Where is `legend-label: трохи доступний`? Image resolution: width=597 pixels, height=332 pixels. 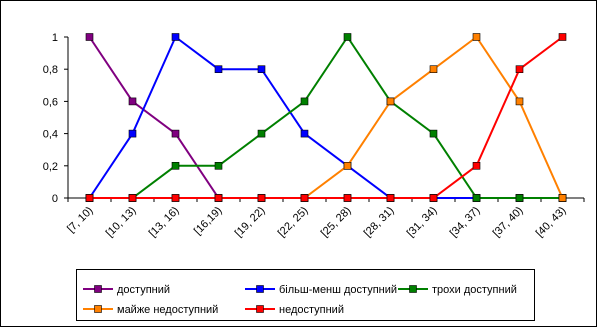
legend-label: трохи доступний is located at coordinates (474, 290).